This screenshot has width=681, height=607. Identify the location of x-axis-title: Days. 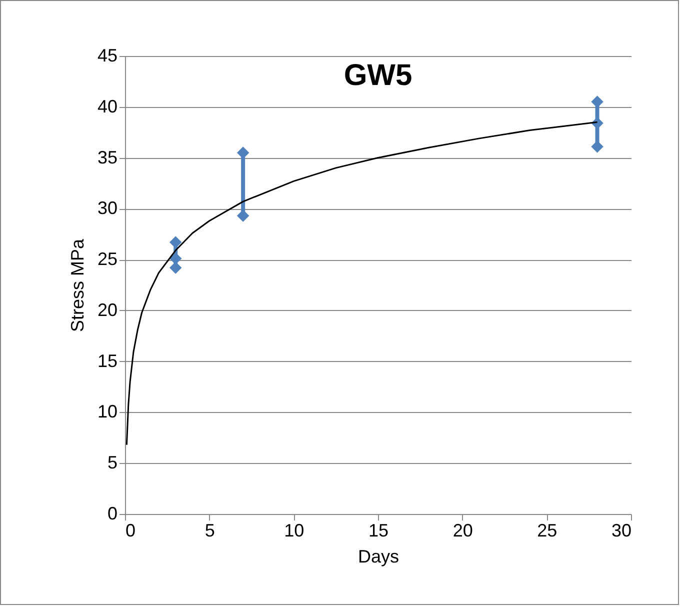
(379, 556).